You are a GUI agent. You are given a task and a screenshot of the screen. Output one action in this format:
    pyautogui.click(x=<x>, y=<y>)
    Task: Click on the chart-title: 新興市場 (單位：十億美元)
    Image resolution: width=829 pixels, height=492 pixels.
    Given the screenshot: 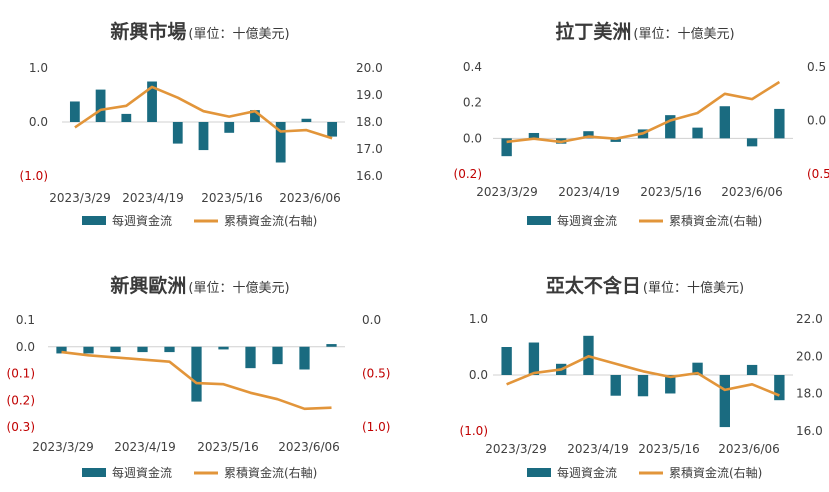 What is the action you would take?
    pyautogui.click(x=199, y=31)
    